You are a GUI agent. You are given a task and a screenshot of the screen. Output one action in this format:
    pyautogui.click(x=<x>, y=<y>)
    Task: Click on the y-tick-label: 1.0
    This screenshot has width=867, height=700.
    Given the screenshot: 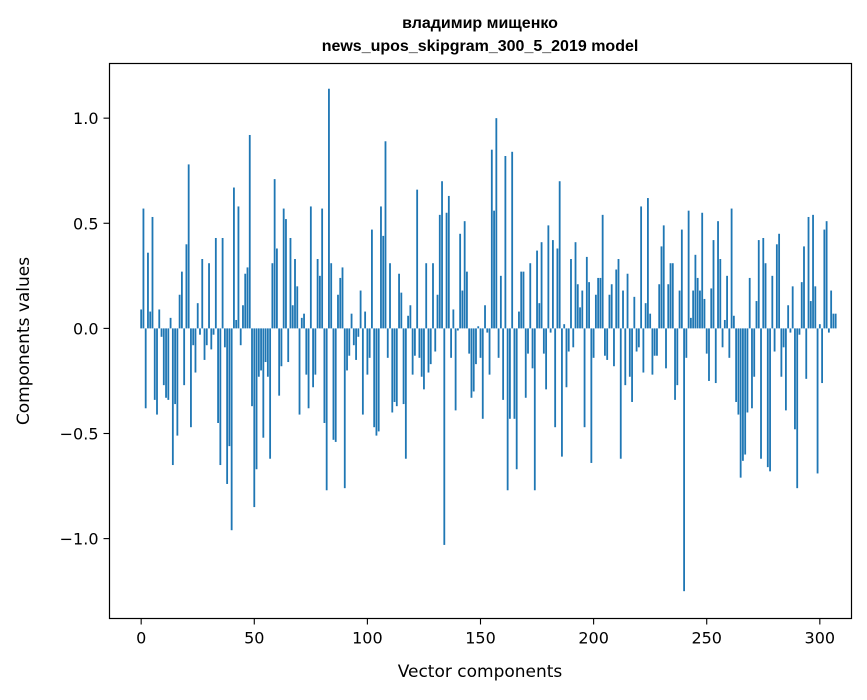 What is the action you would take?
    pyautogui.click(x=85, y=118)
    